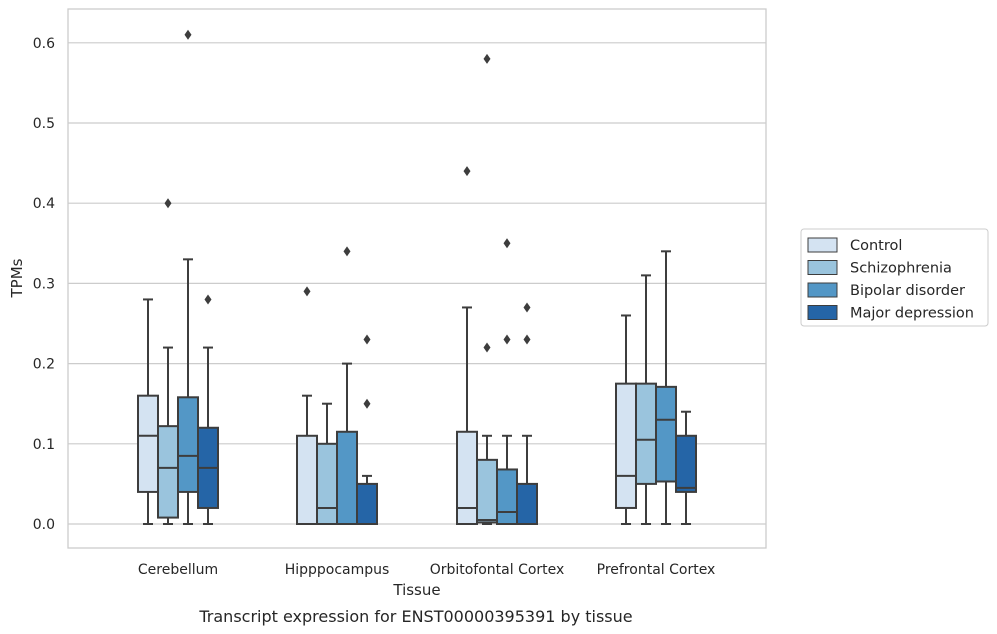 The height and width of the screenshot is (634, 997). What do you see at coordinates (907, 291) in the screenshot?
I see `legend-label: Bipolar disorder` at bounding box center [907, 291].